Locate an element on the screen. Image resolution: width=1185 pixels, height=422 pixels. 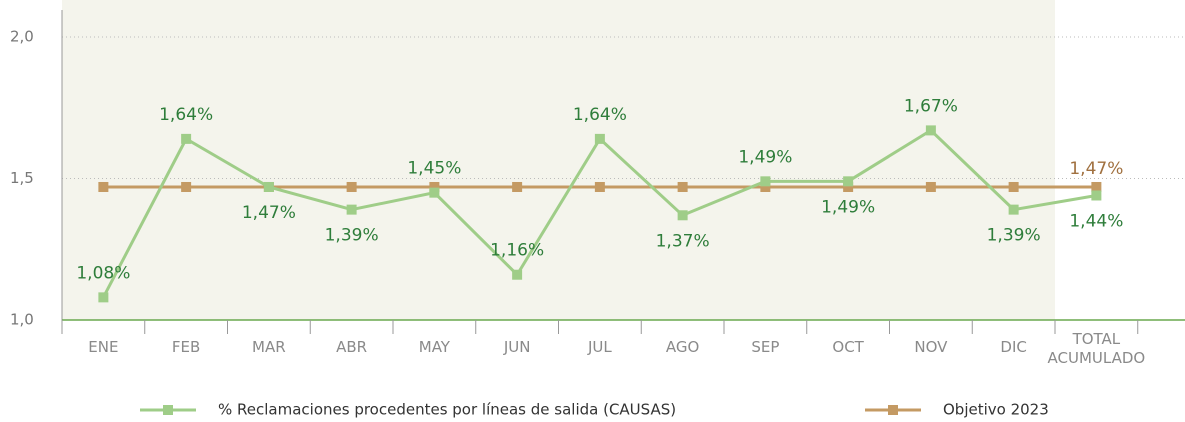
data-label: 1,37% is located at coordinates (683, 241).